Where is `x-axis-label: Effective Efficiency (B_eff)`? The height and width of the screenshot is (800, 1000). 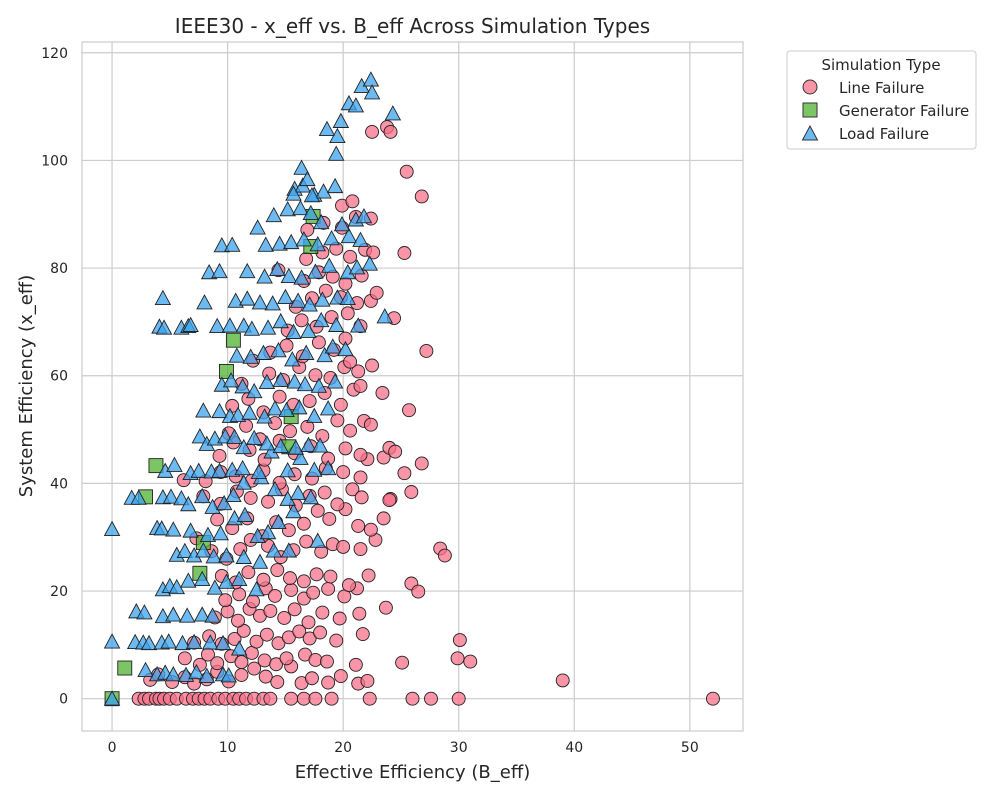
x-axis-label: Effective Efficiency (B_eff) is located at coordinates (413, 772).